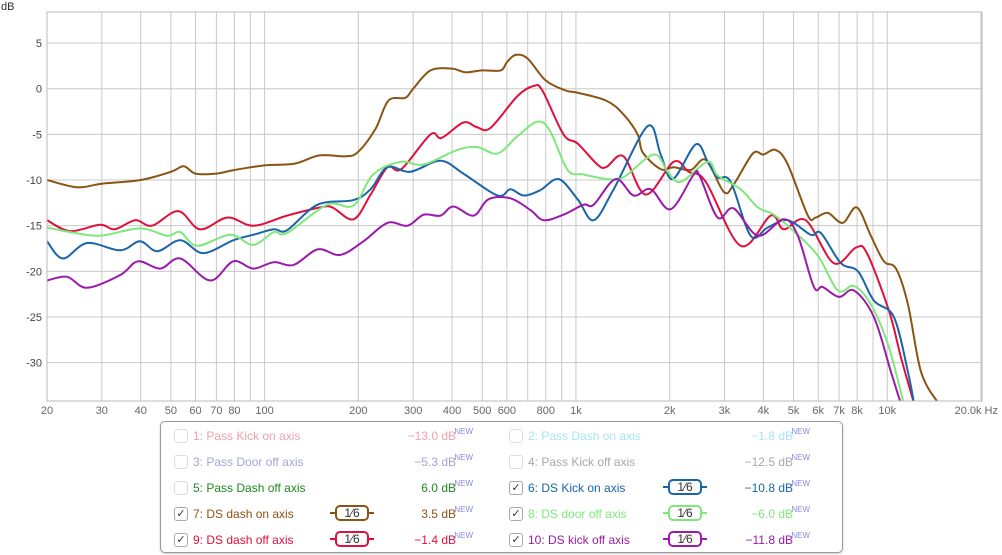  Describe the element at coordinates (34, 227) in the screenshot. I see `y-tick-label: -15` at that location.